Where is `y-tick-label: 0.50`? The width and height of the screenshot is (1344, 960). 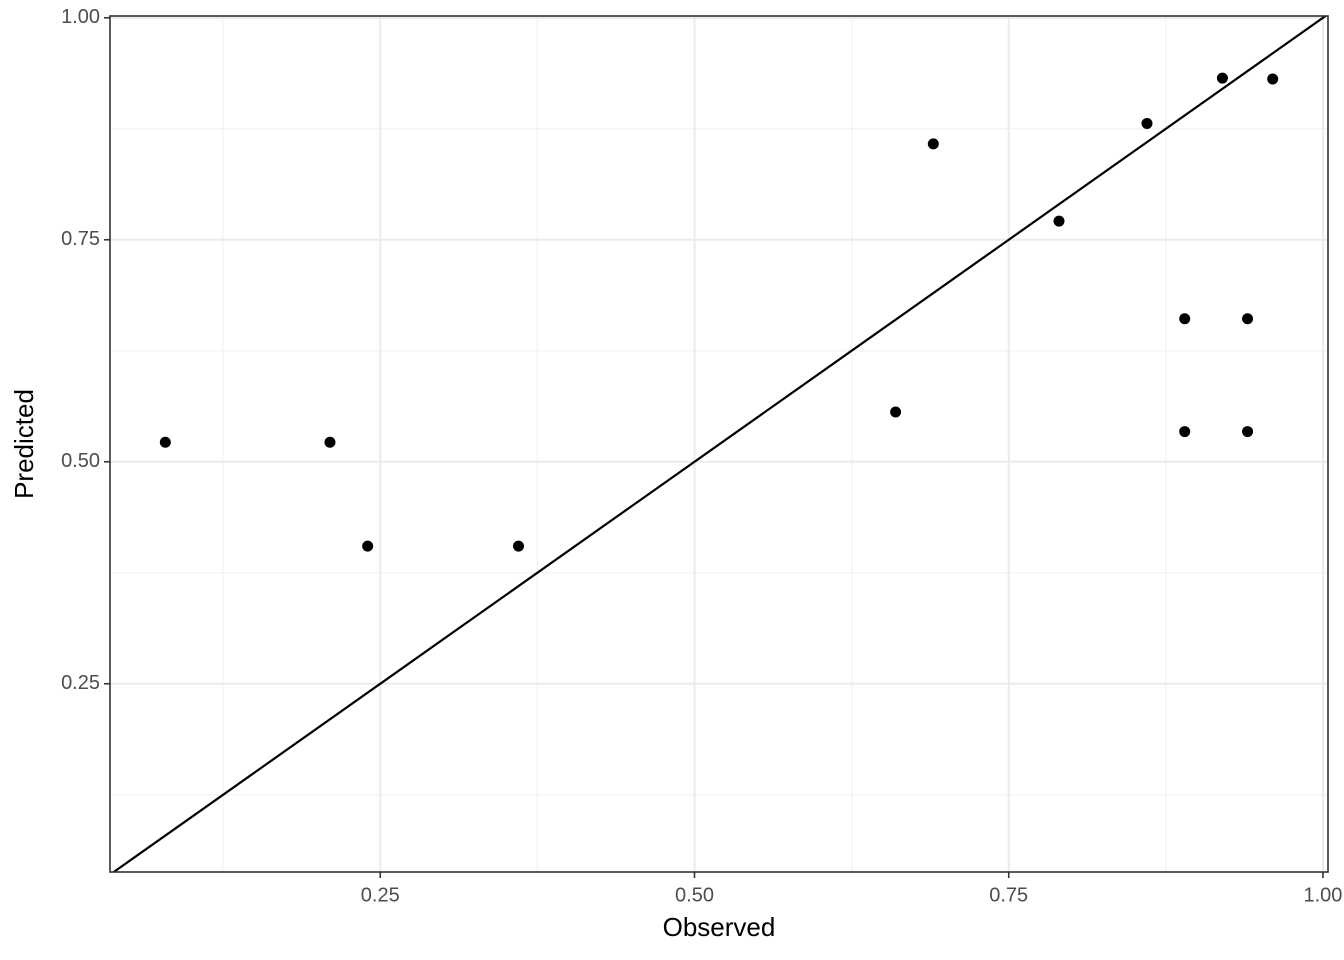 y-tick-label: 0.50 is located at coordinates (80, 461).